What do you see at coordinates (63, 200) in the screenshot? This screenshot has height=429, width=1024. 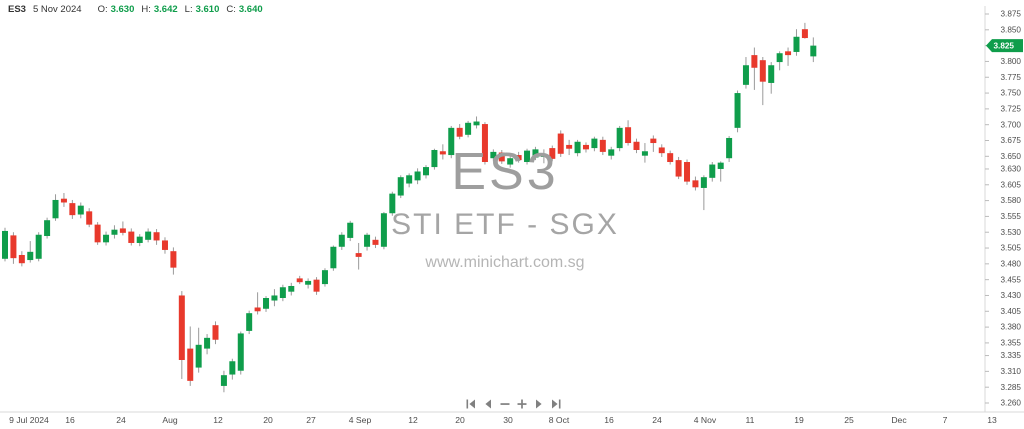 I see `candle: 16 Jul O:3.583 H:3.592 L:3.570 C:3.577` at bounding box center [63, 200].